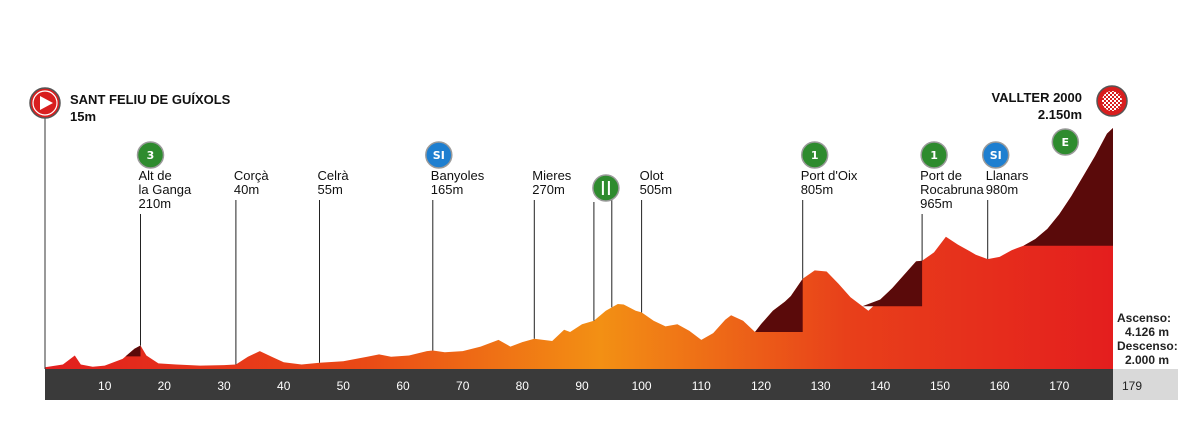  Describe the element at coordinates (334, 175) in the screenshot. I see `waypoint-name: Celrà` at that location.